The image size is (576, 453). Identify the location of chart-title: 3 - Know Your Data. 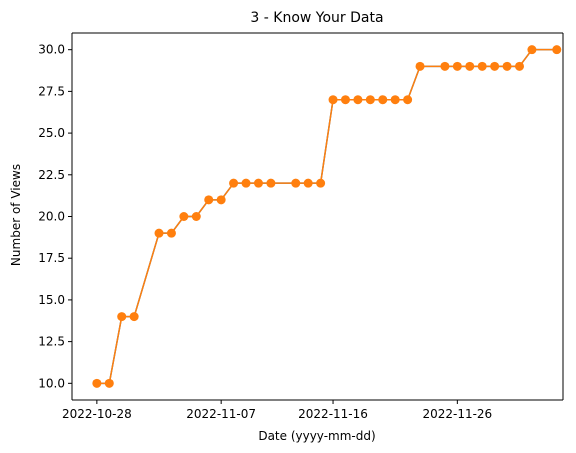
(316, 18).